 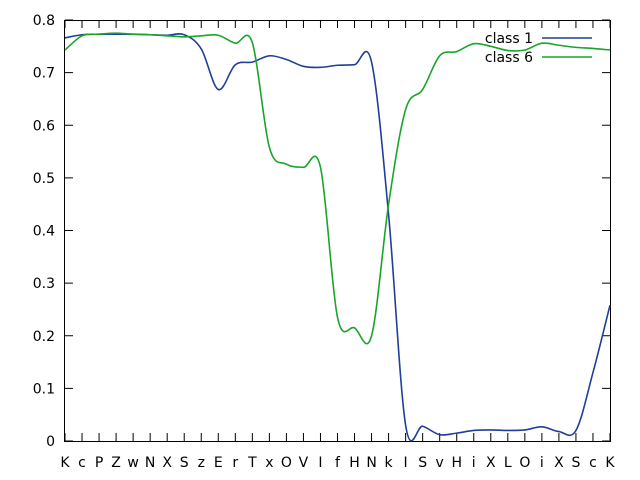 I want to click on x-tick-label: P, so click(x=99, y=463).